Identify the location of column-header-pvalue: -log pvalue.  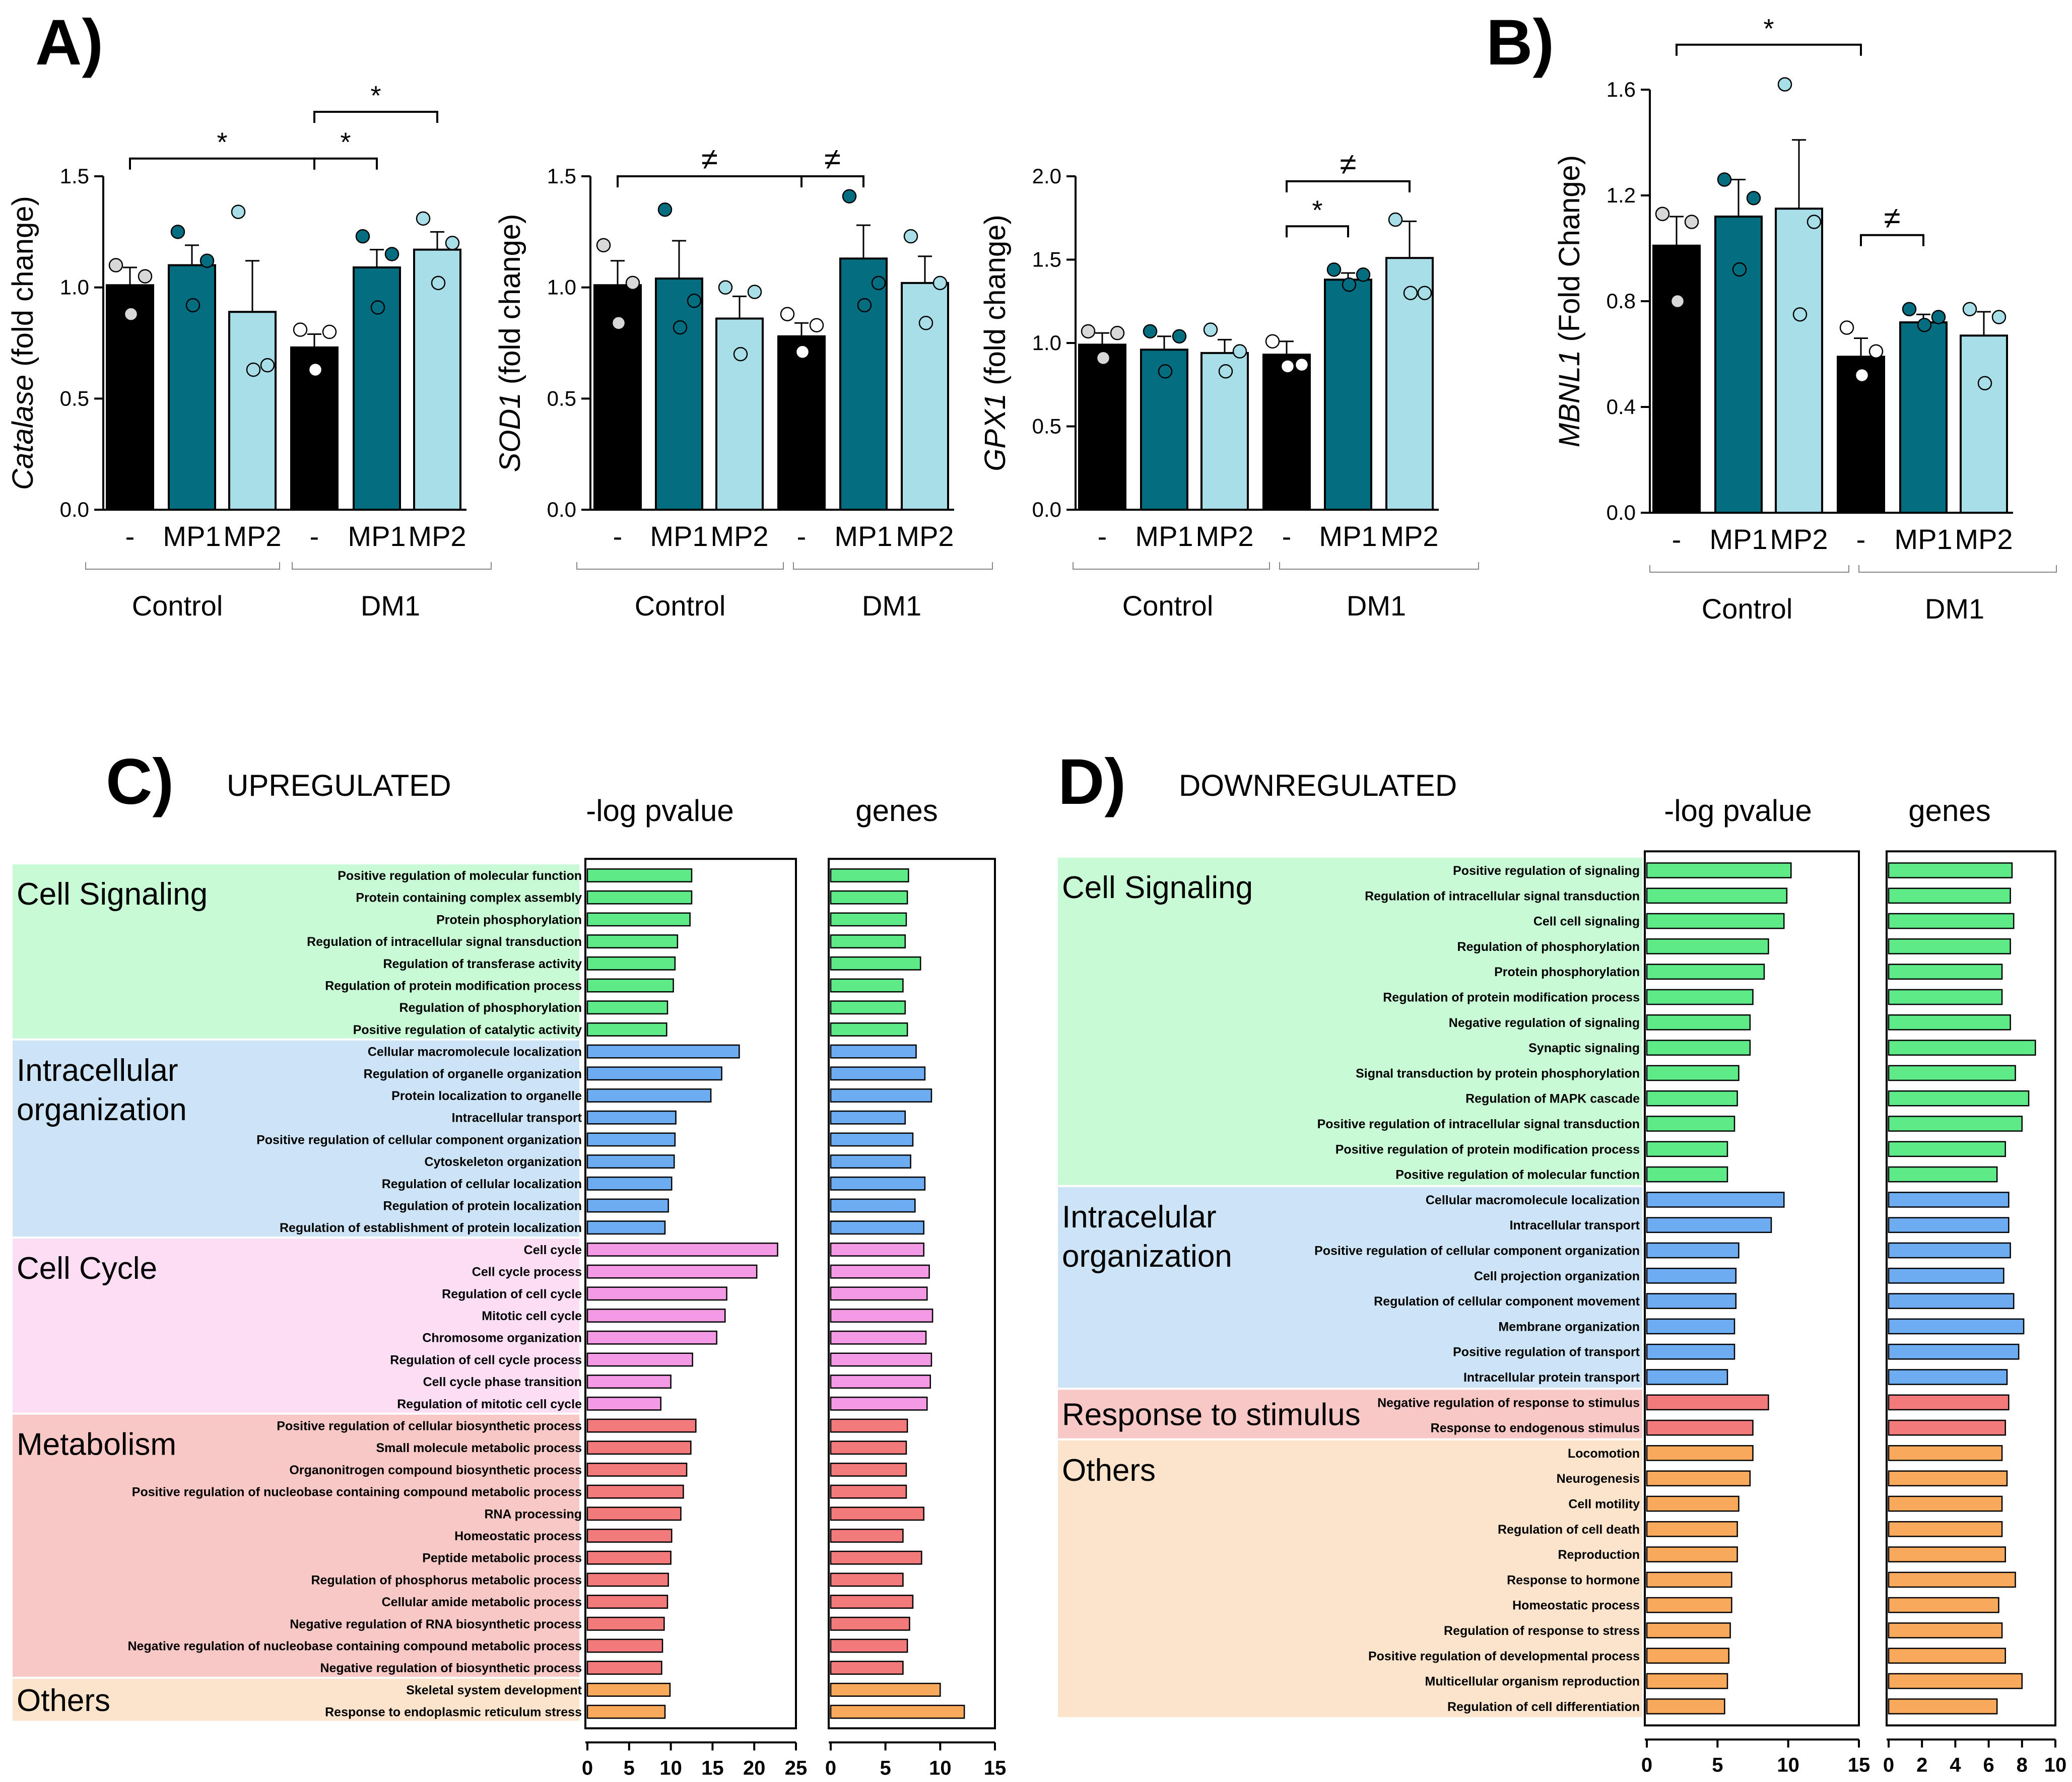
(1738, 811).